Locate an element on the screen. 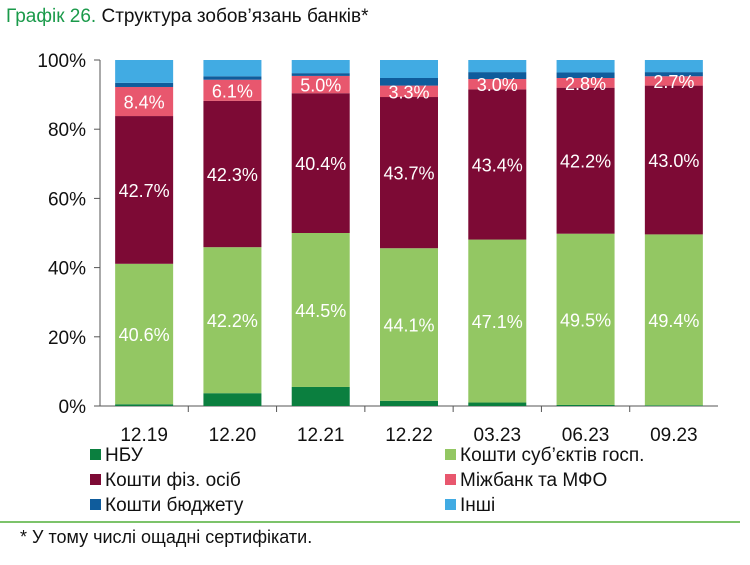  y-tick-label: 100% is located at coordinates (61, 61).